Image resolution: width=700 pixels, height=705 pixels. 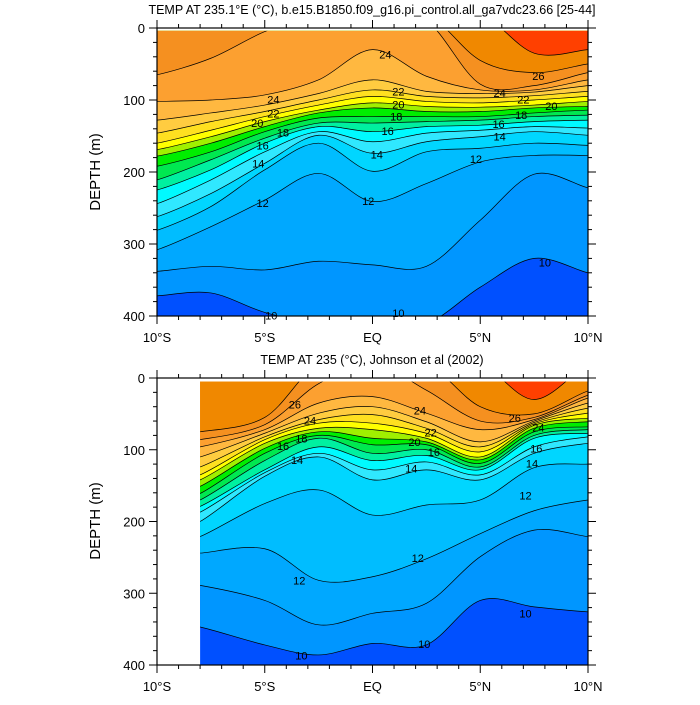 What do you see at coordinates (157, 337) in the screenshot?
I see `x-tick-label: 10°S` at bounding box center [157, 337].